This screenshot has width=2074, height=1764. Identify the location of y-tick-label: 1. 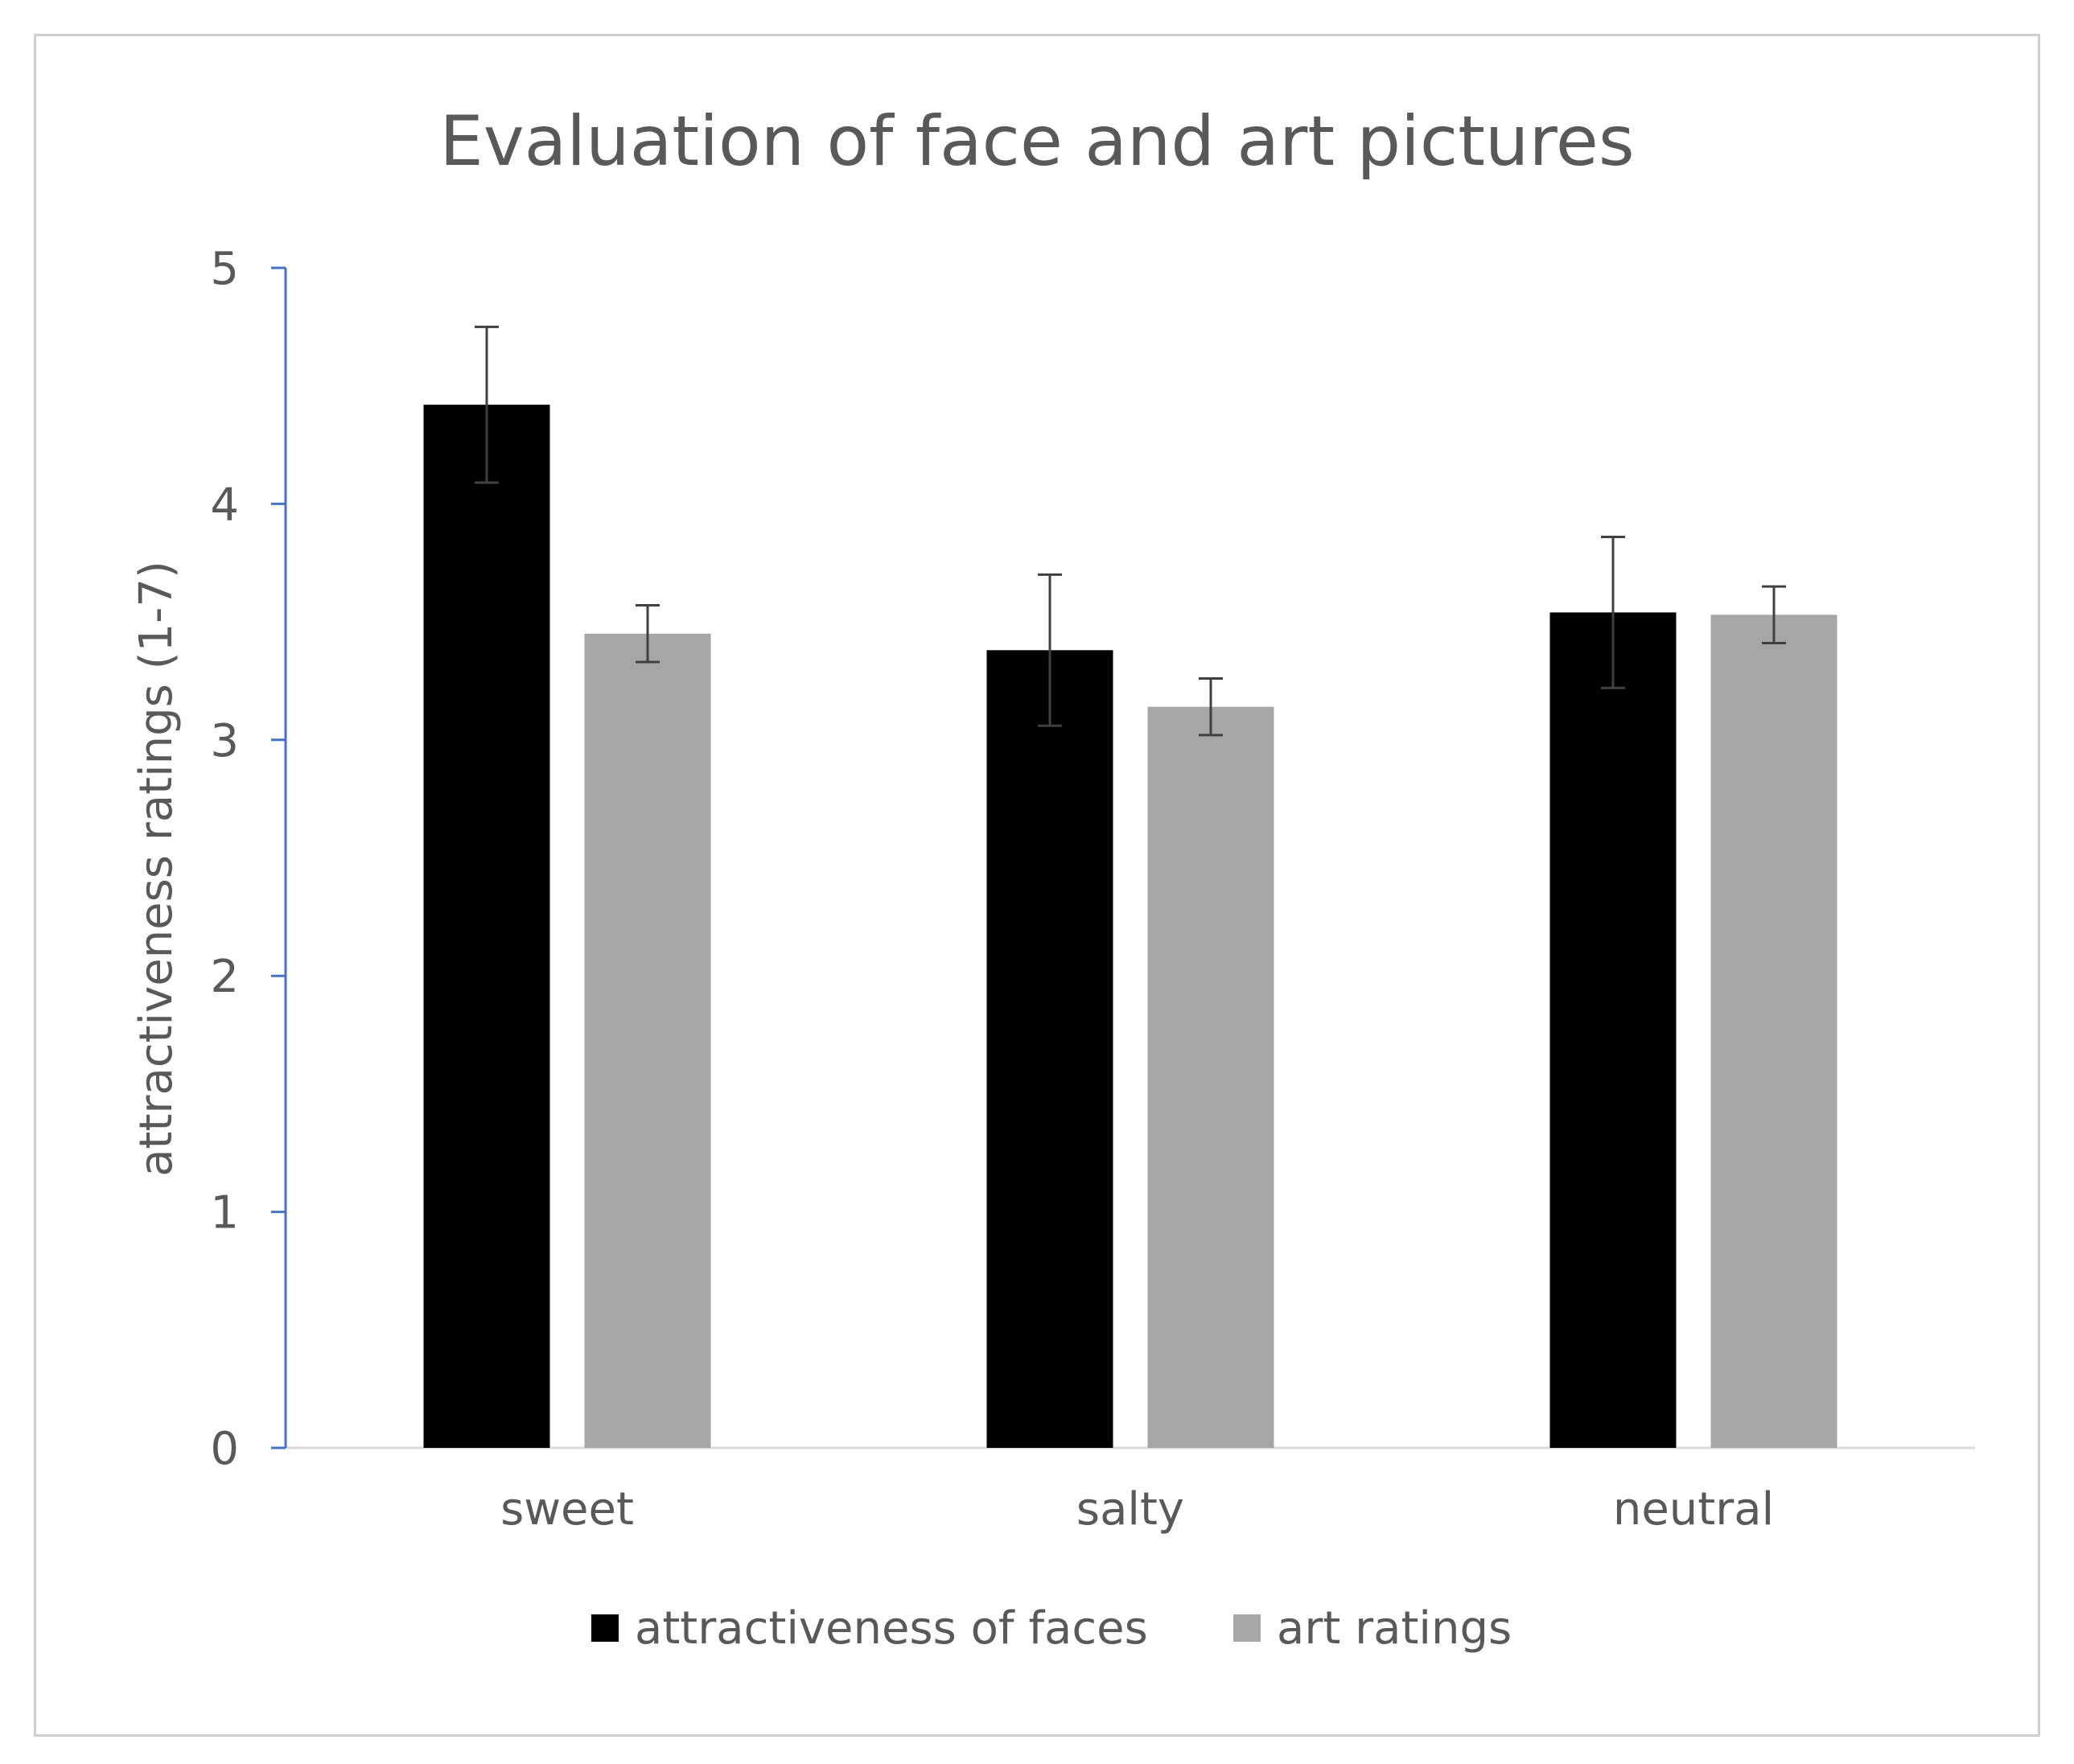
(224, 1213).